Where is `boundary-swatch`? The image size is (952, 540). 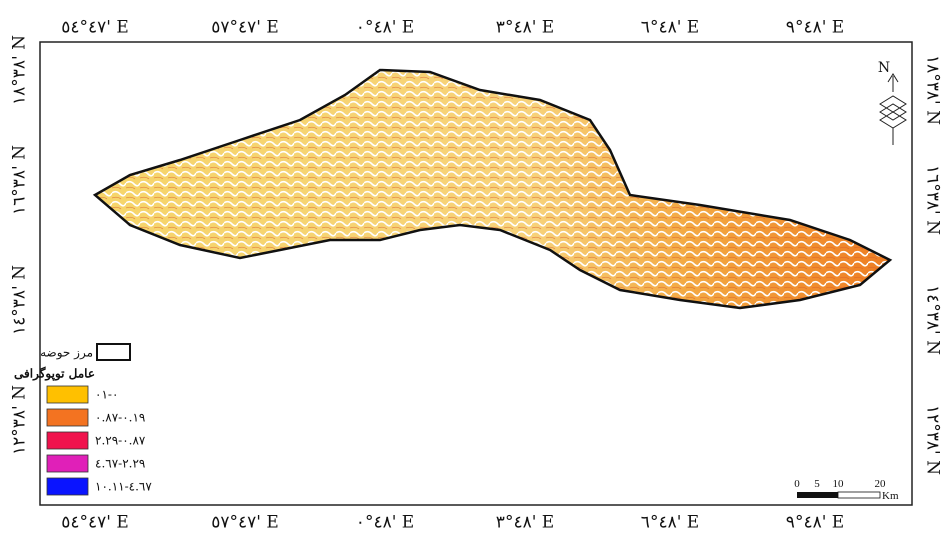 boundary-swatch is located at coordinates (113, 352).